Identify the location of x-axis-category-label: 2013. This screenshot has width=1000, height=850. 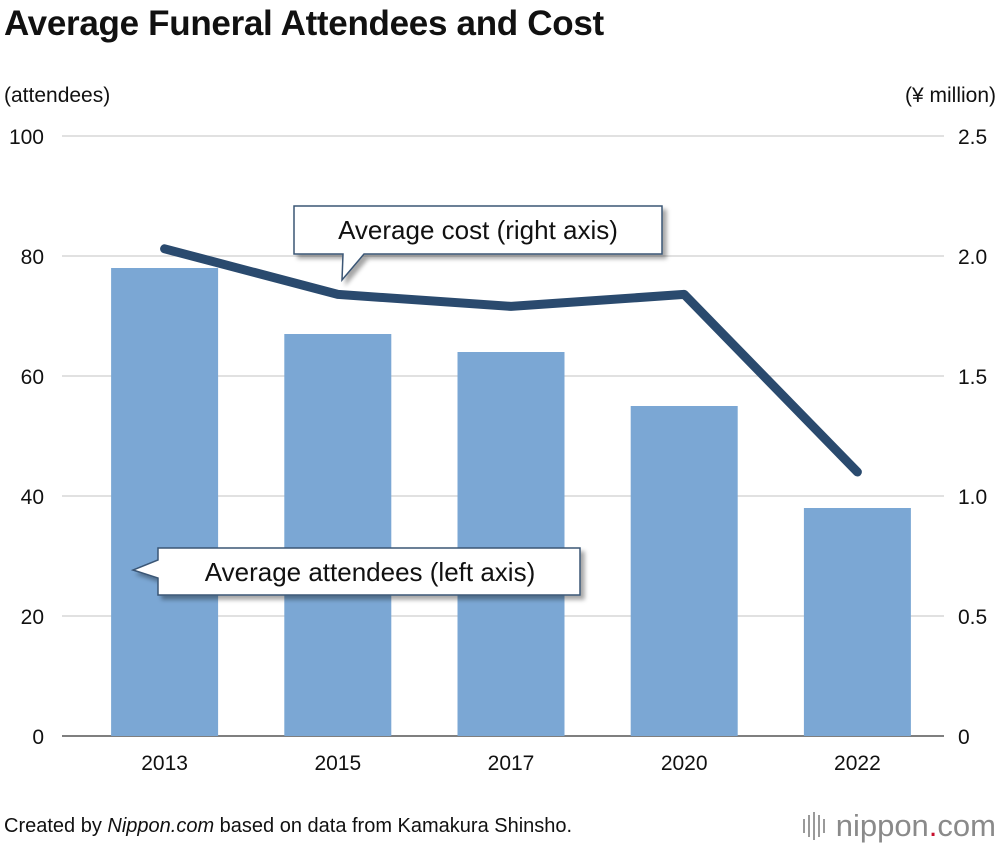
(164, 763).